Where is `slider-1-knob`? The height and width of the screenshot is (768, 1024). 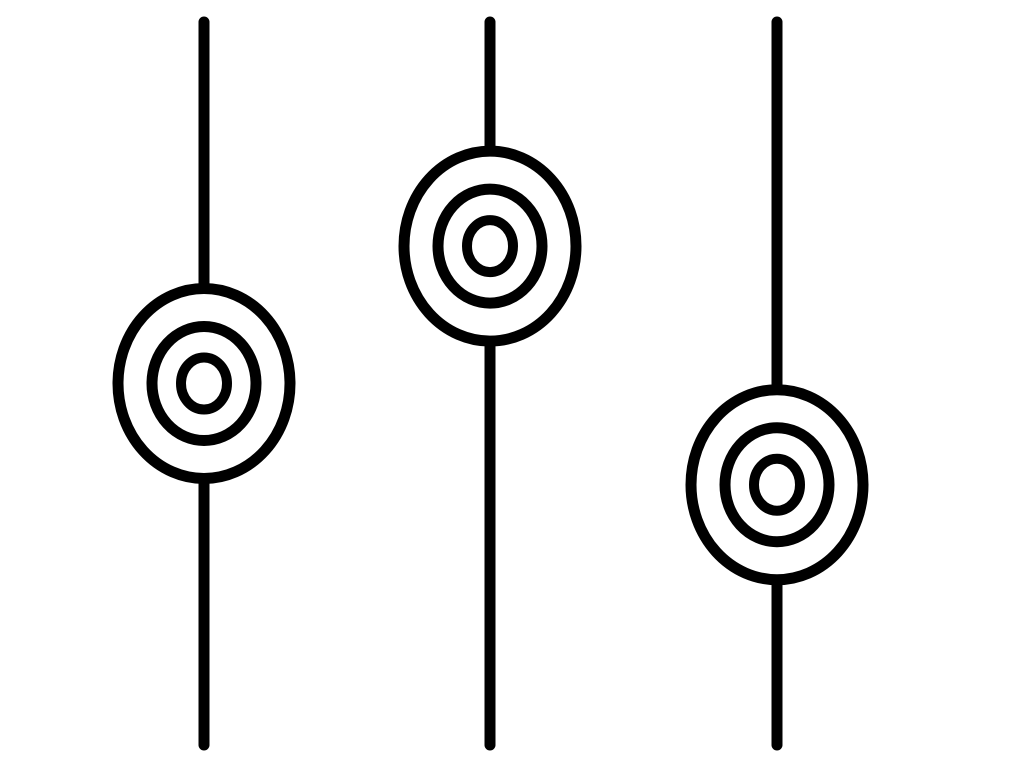 slider-1-knob is located at coordinates (204, 383).